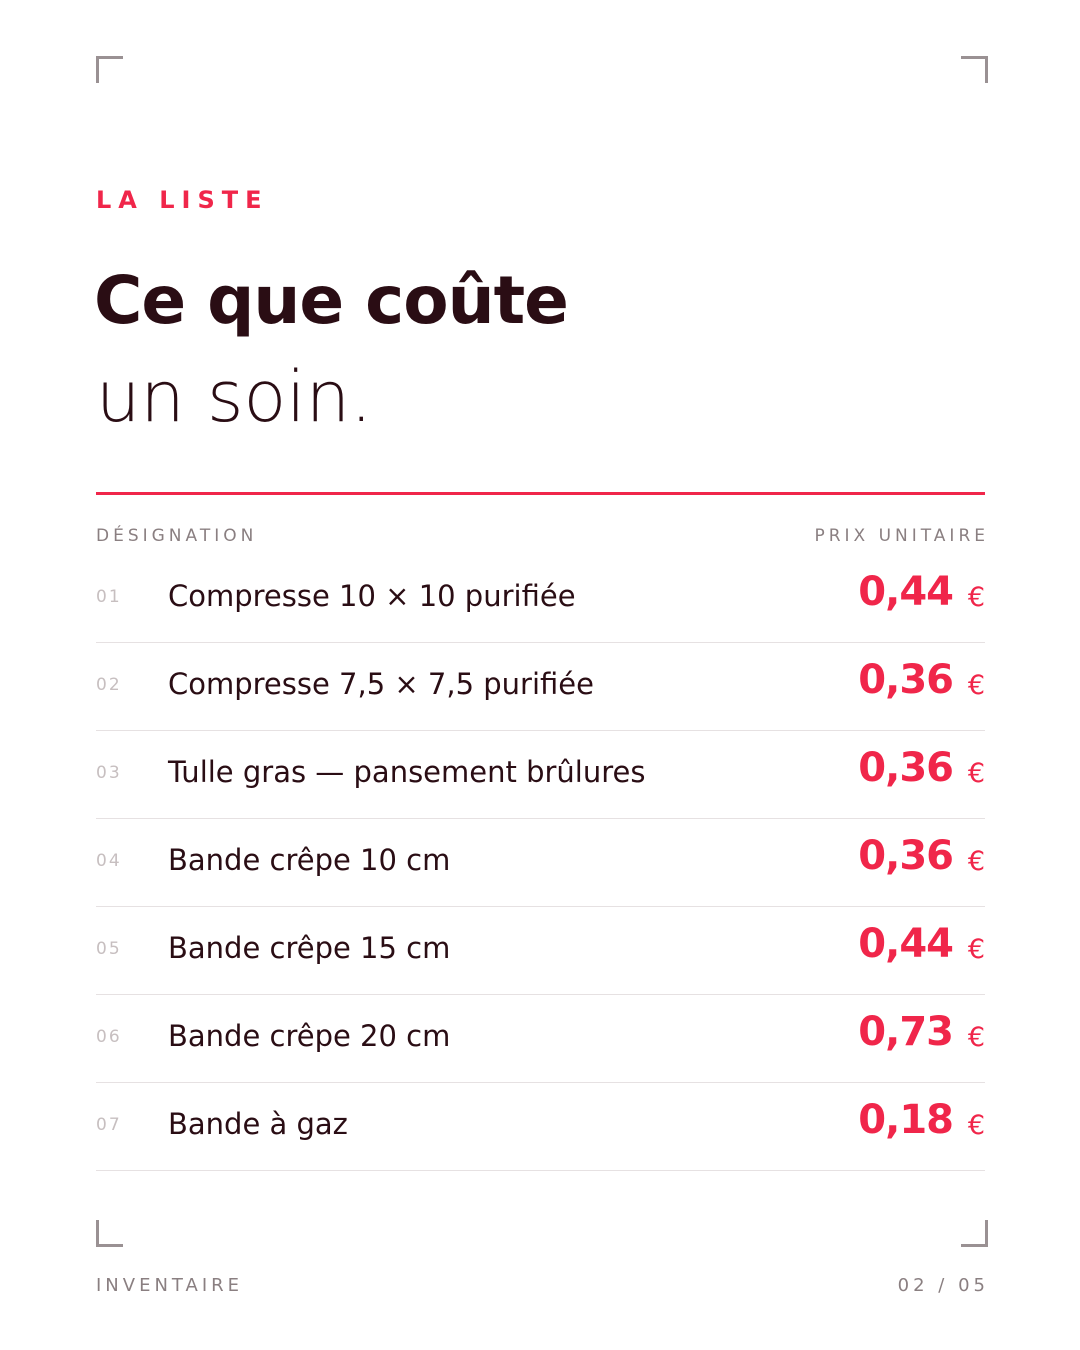  I want to click on item-price: 0,73, so click(906, 1032).